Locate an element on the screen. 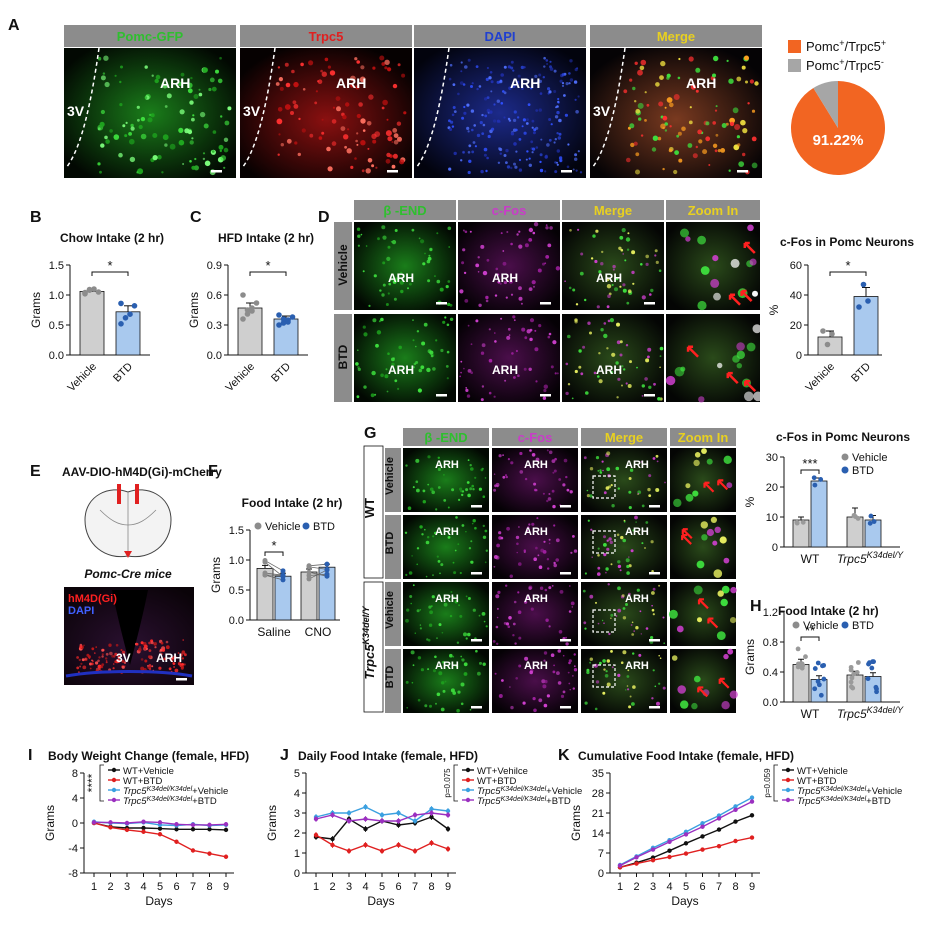  panel-g-image is located at coordinates (446, 614).